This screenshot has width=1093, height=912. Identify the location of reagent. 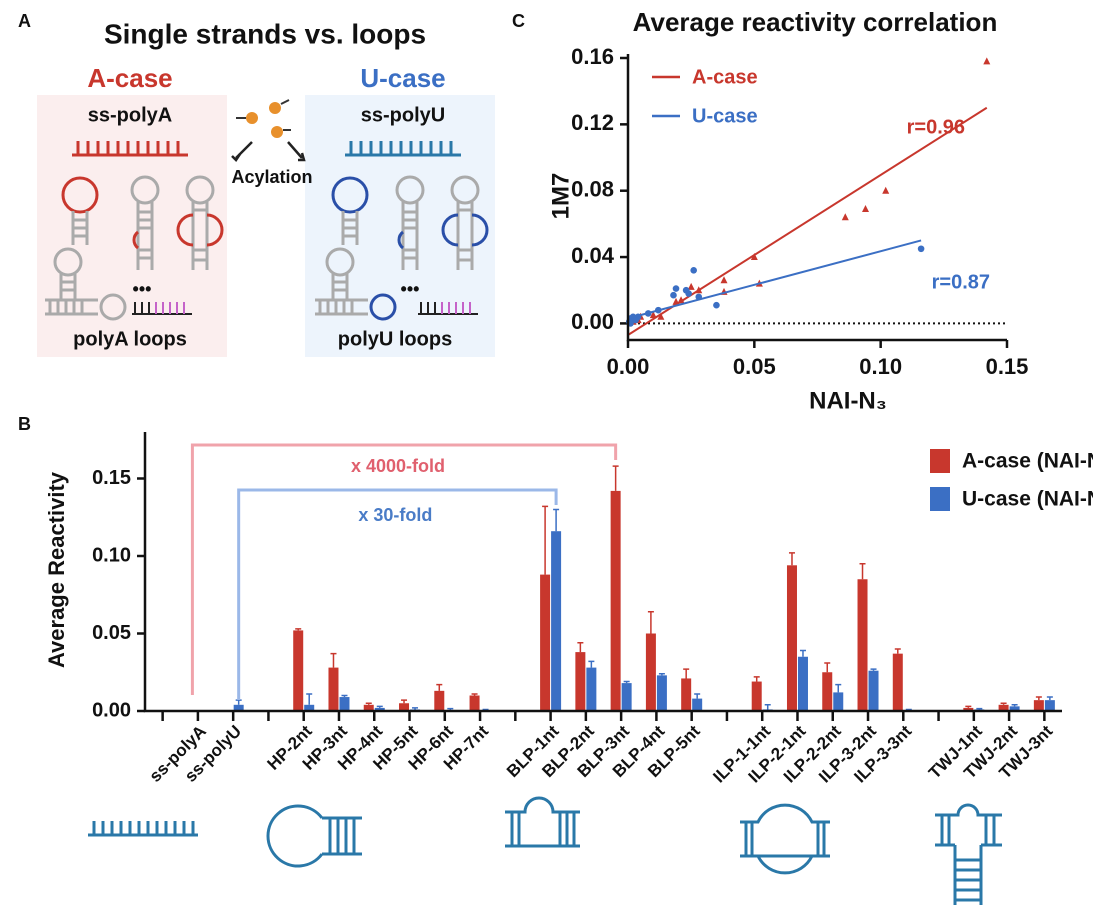
(268, 130).